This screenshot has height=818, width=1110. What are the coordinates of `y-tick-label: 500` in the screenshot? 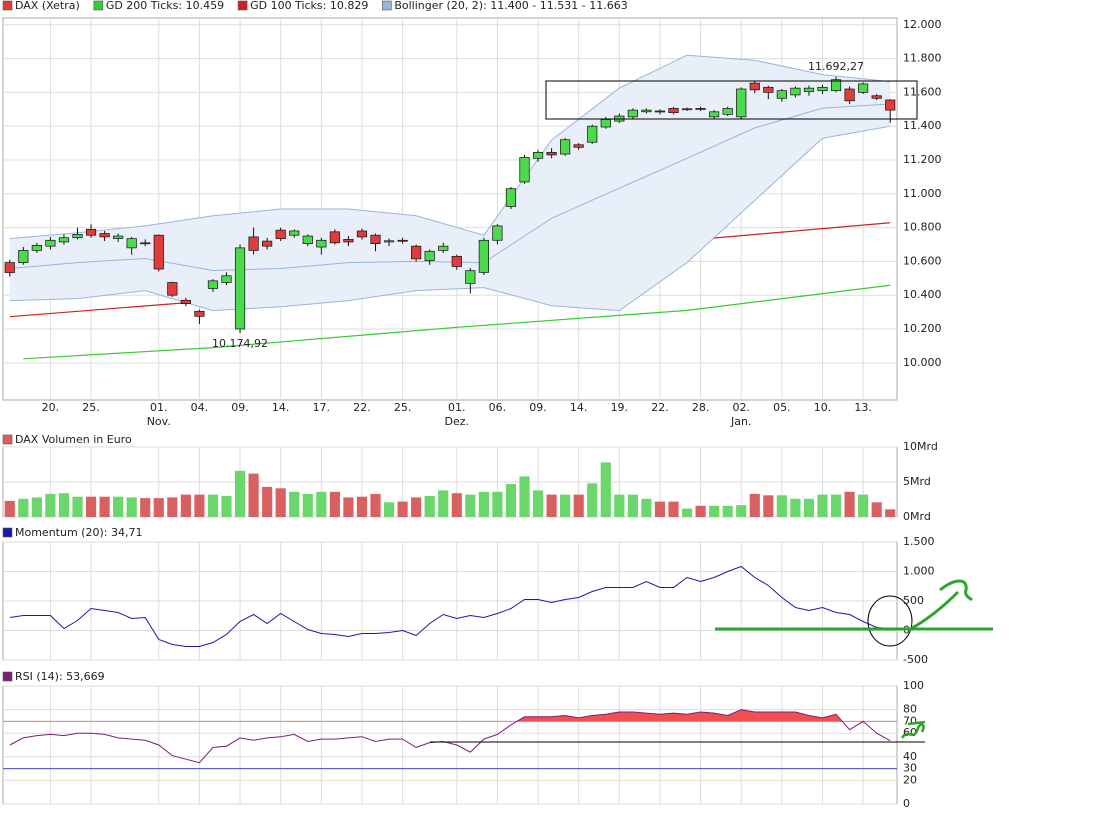 It's located at (913, 600).